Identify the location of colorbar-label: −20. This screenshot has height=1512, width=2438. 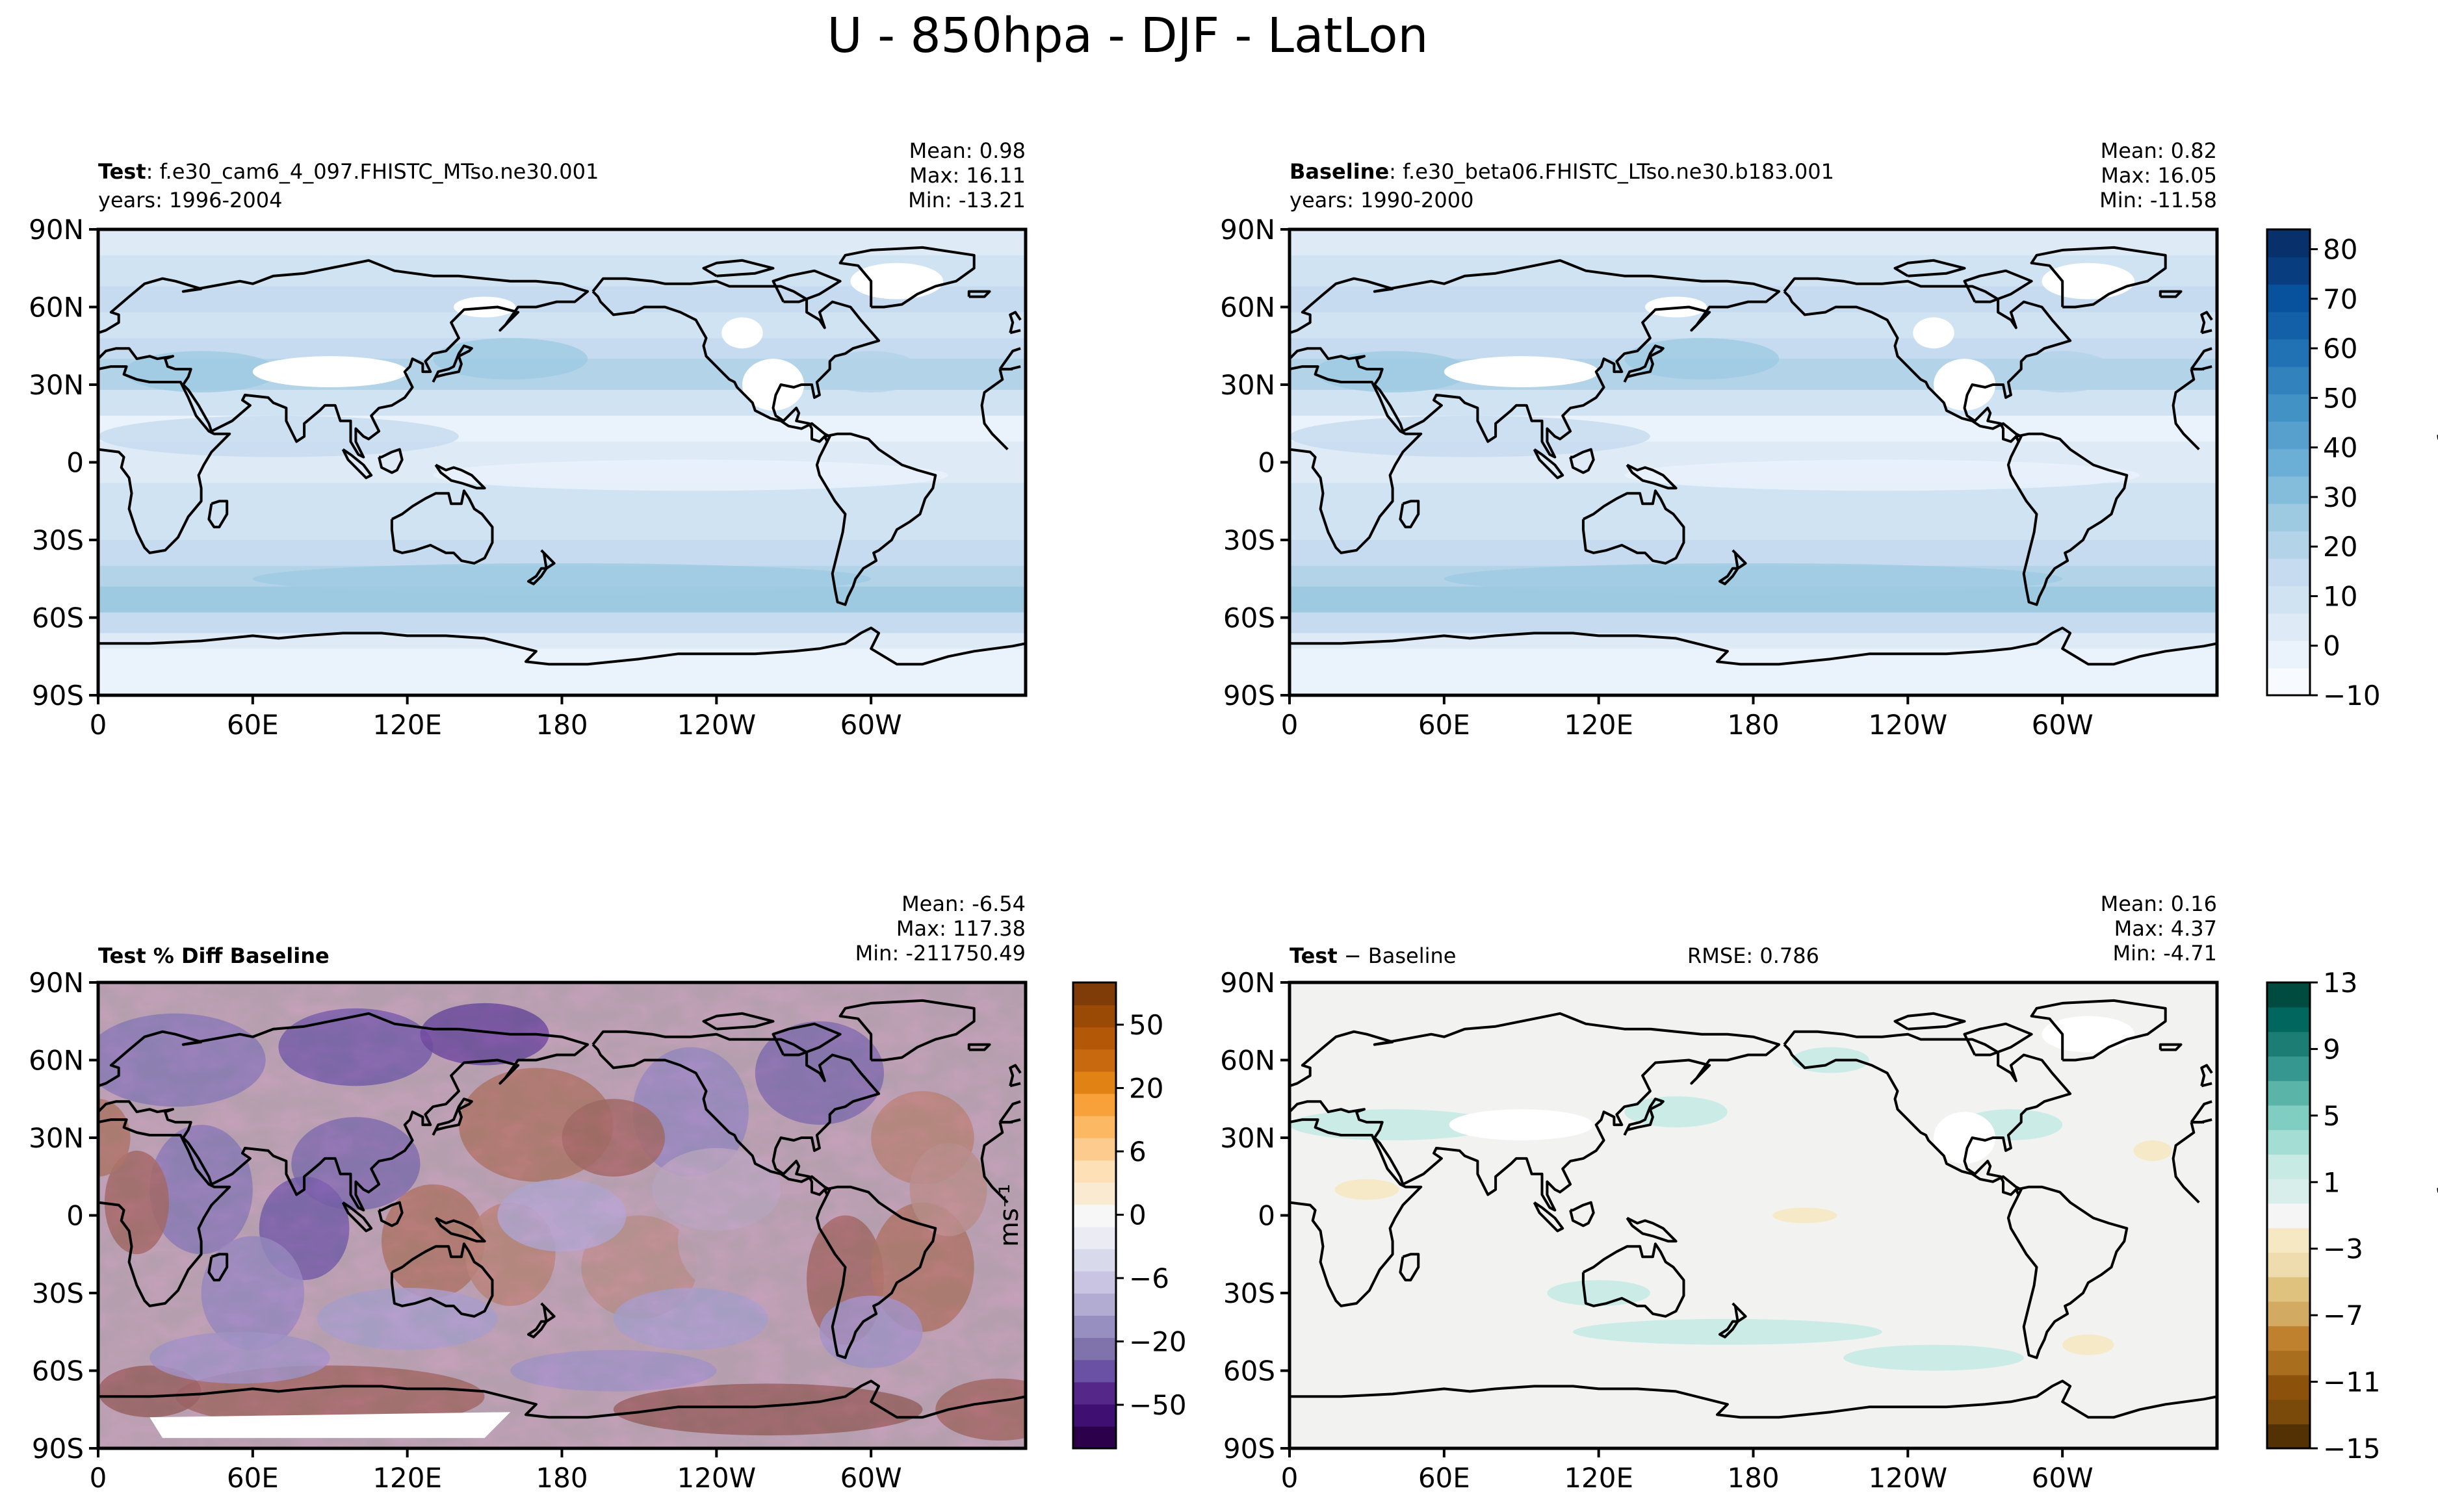
(1158, 1342).